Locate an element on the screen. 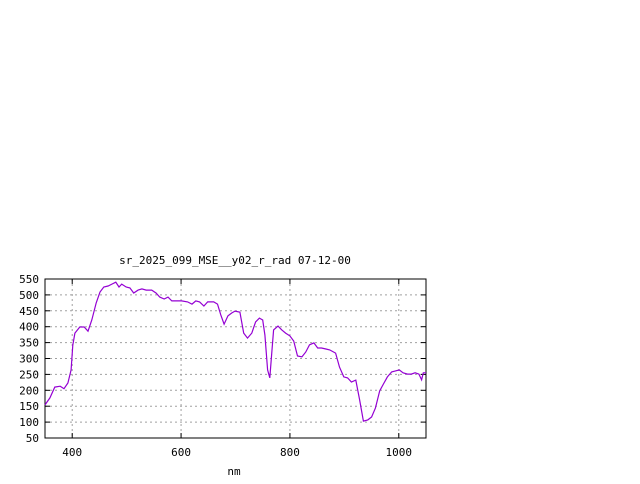 The width and height of the screenshot is (640, 484). y-tick-label: 500 is located at coordinates (29, 295).